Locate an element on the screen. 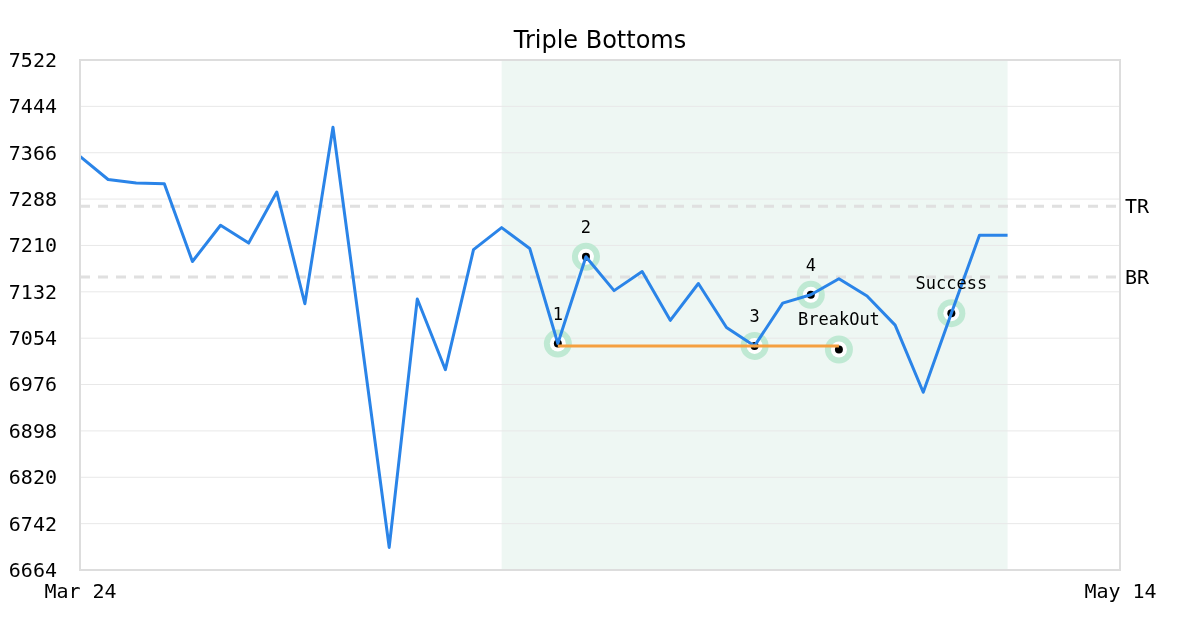  annotation: 3 is located at coordinates (754, 315).